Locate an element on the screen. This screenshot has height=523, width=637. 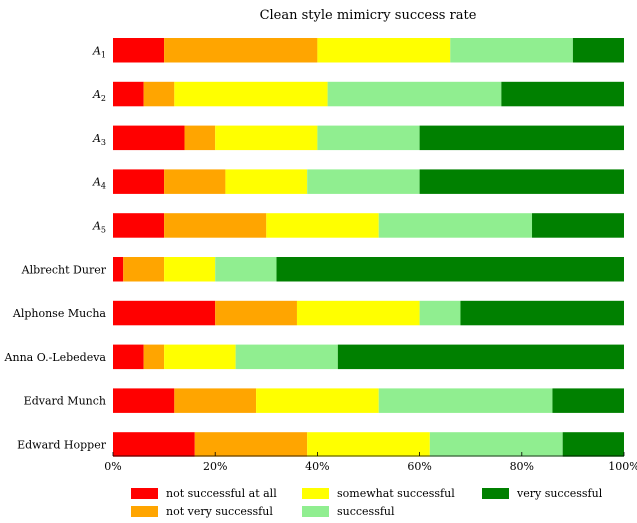
x-tick-label-6: 100% is located at coordinates (622, 466).